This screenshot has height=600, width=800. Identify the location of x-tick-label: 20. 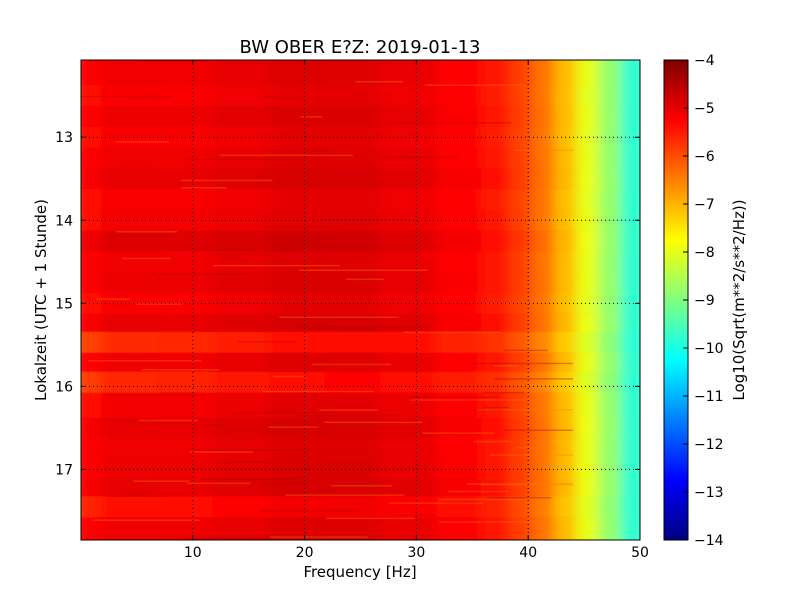
(305, 553).